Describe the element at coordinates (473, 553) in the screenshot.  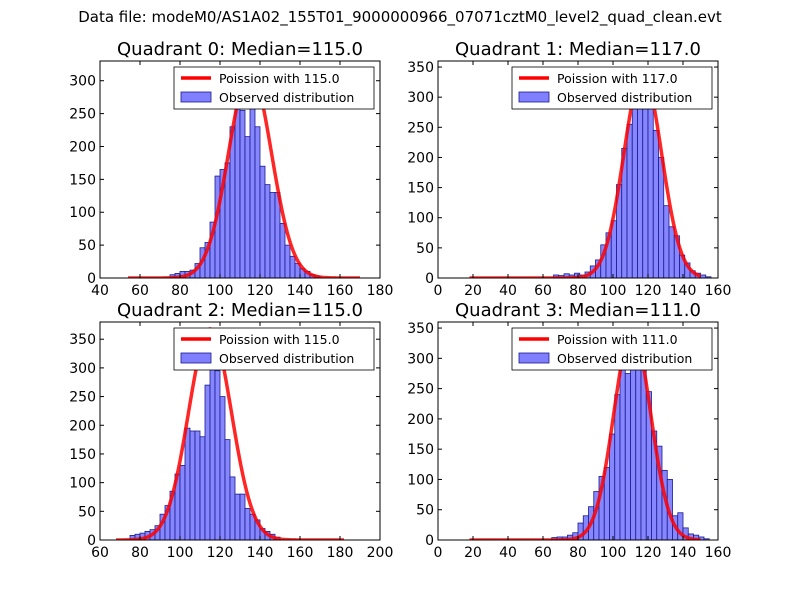
I see `x-tick-label: 20` at that location.